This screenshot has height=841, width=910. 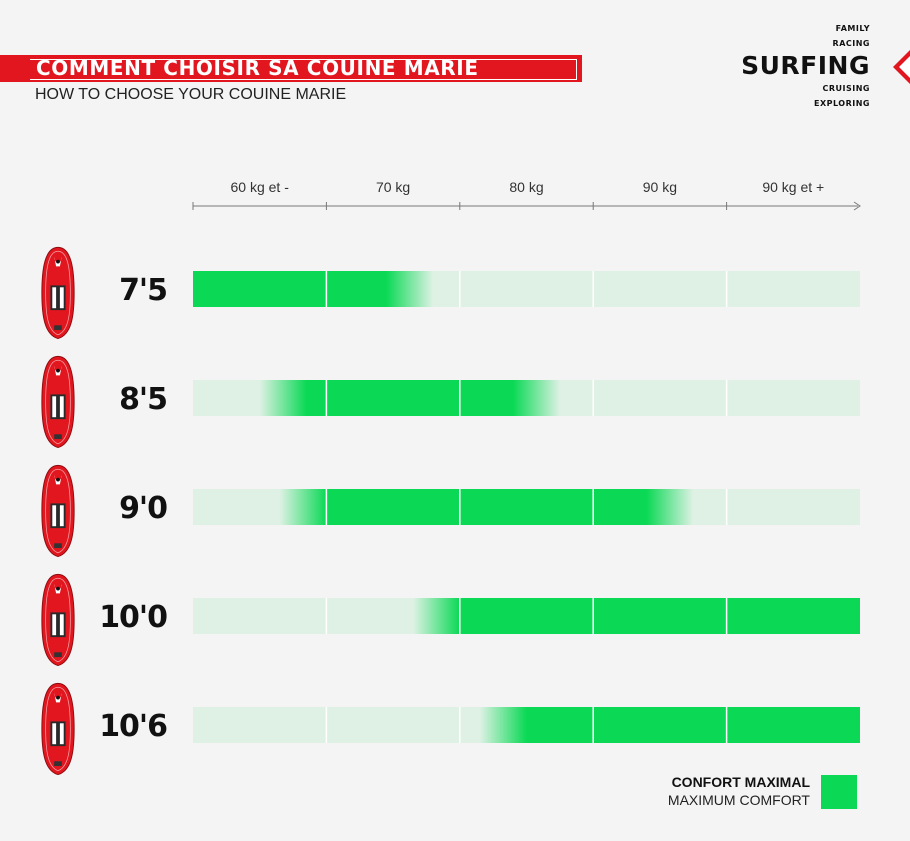 I want to click on row-label: 9'0, so click(x=143, y=508).